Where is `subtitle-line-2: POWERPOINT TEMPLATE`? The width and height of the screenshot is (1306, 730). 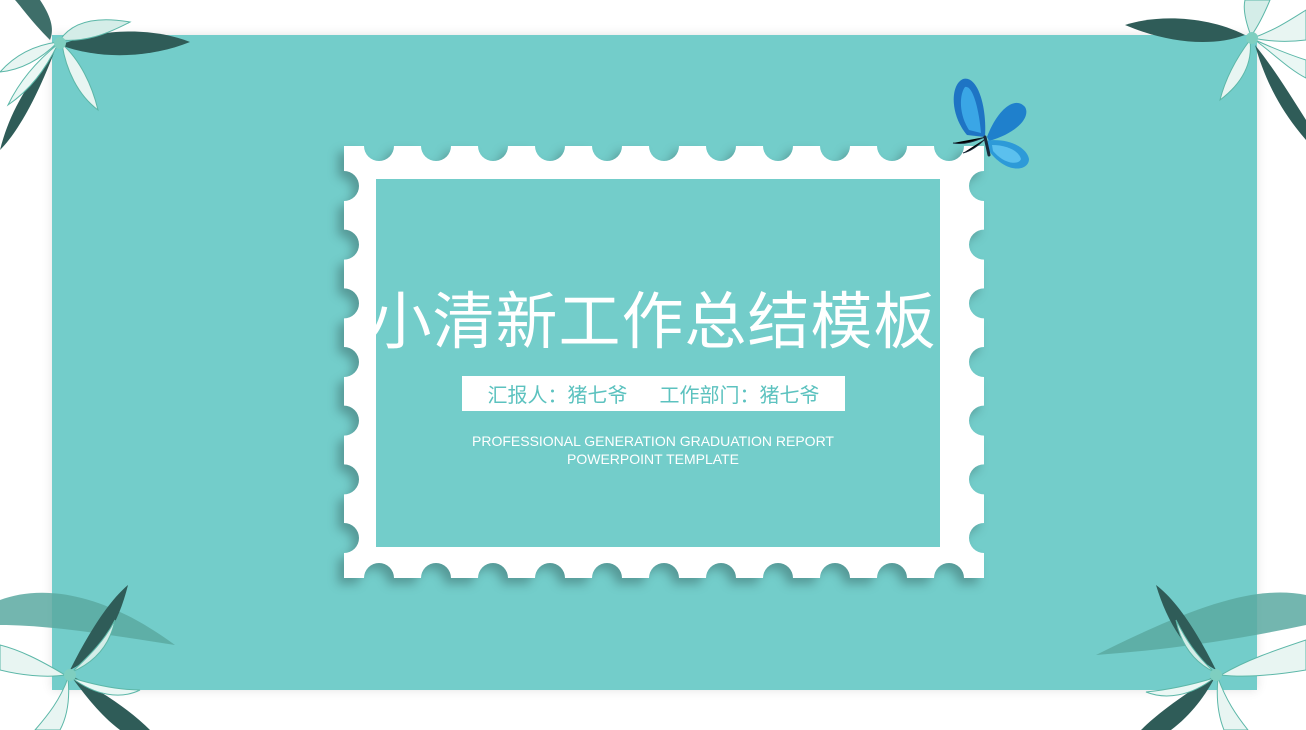 subtitle-line-2: POWERPOINT TEMPLATE is located at coordinates (653, 459).